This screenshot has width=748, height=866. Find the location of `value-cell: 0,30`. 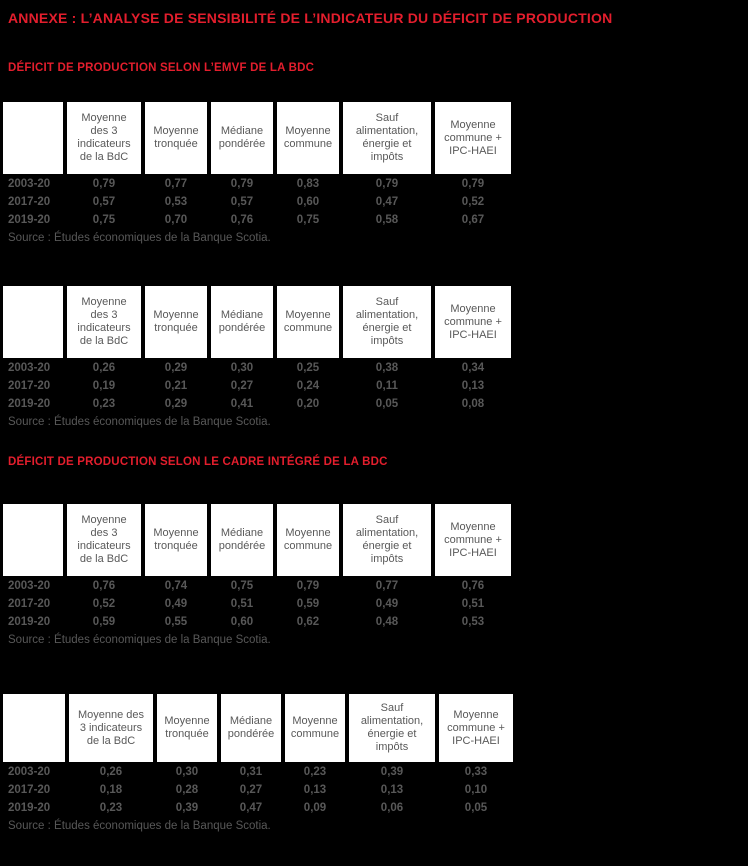

value-cell: 0,30 is located at coordinates (242, 368).